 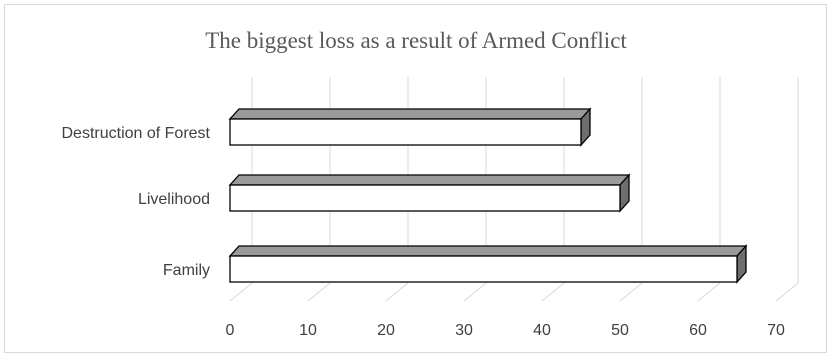 What do you see at coordinates (505, 330) in the screenshot?
I see `value-axis-labels: 0 10 20 30 40 50 60 70` at bounding box center [505, 330].